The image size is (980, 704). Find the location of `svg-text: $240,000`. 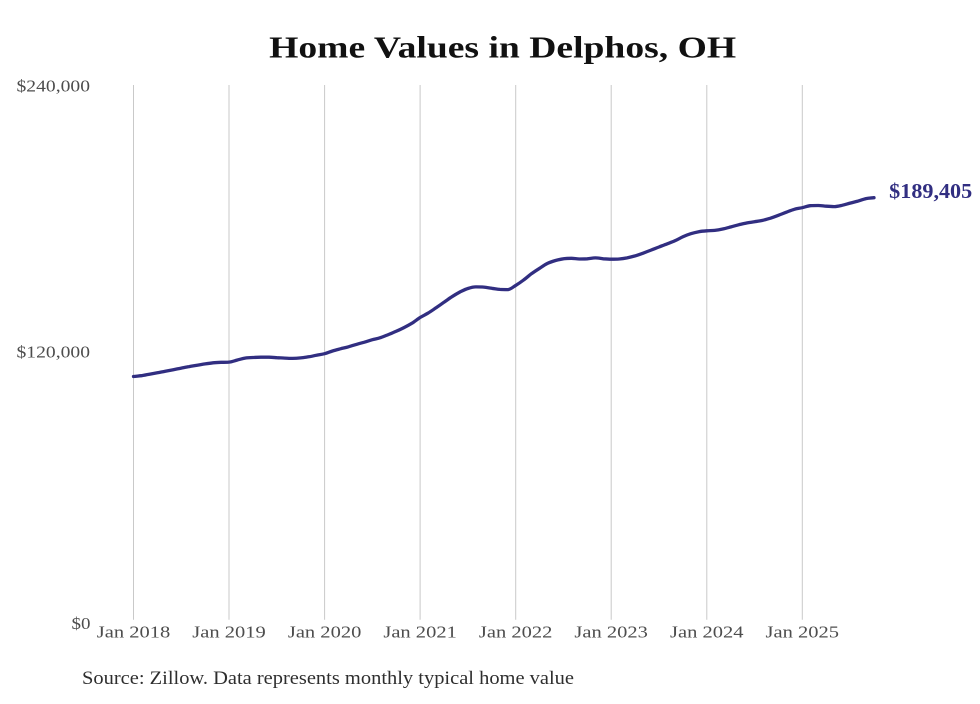

svg-text: $240,000 is located at coordinates (54, 86).